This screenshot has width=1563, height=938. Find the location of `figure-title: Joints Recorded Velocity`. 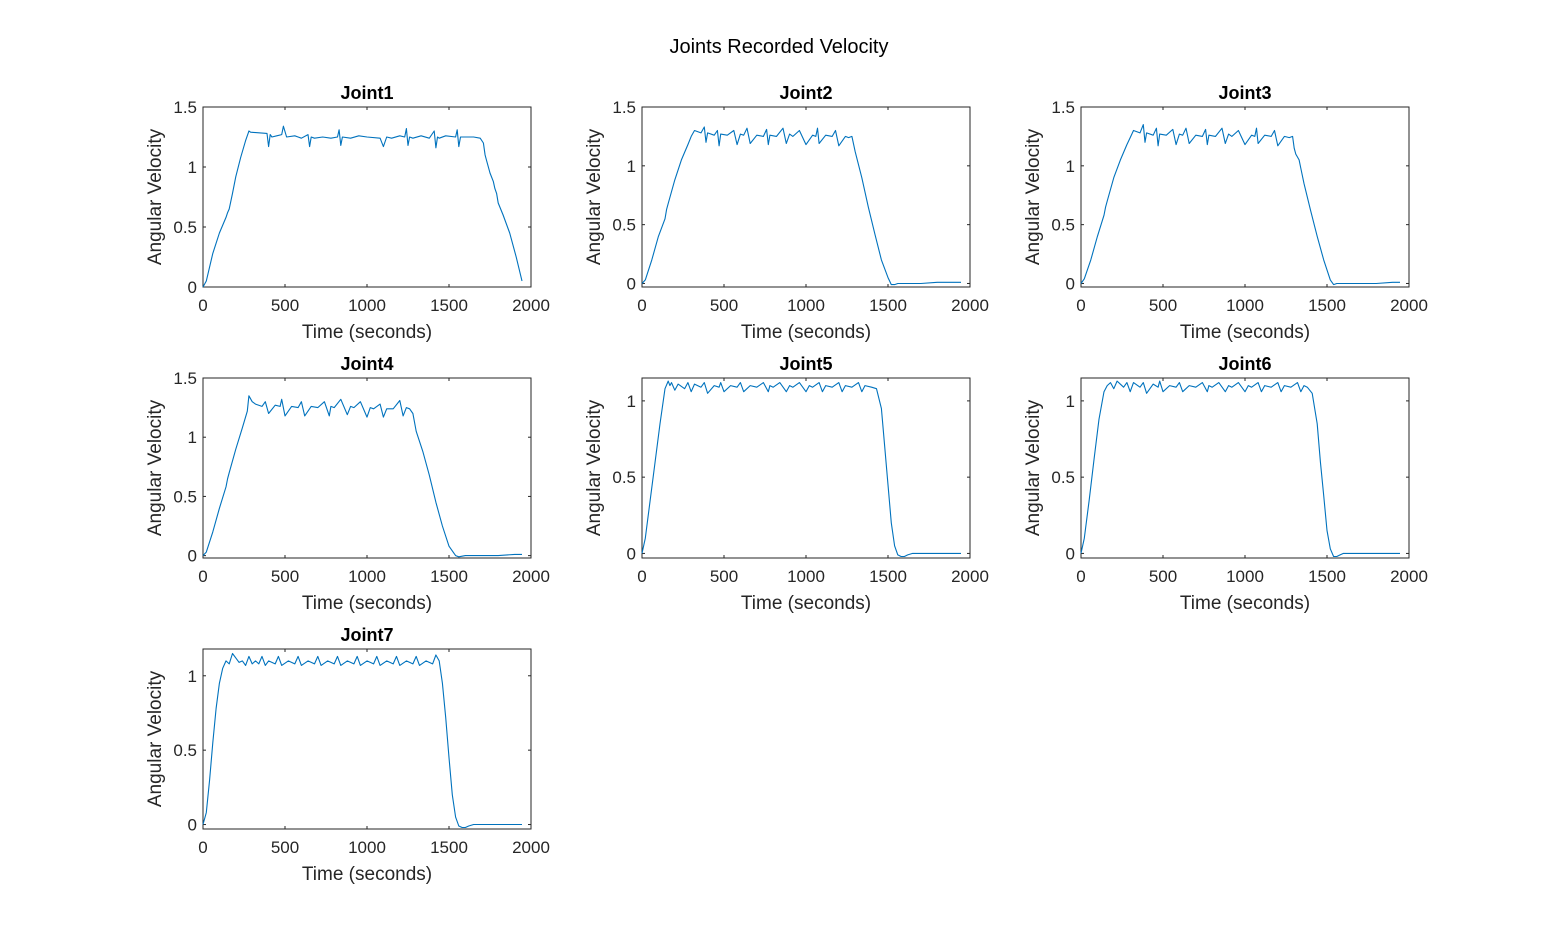

figure-title: Joints Recorded Velocity is located at coordinates (778, 47).